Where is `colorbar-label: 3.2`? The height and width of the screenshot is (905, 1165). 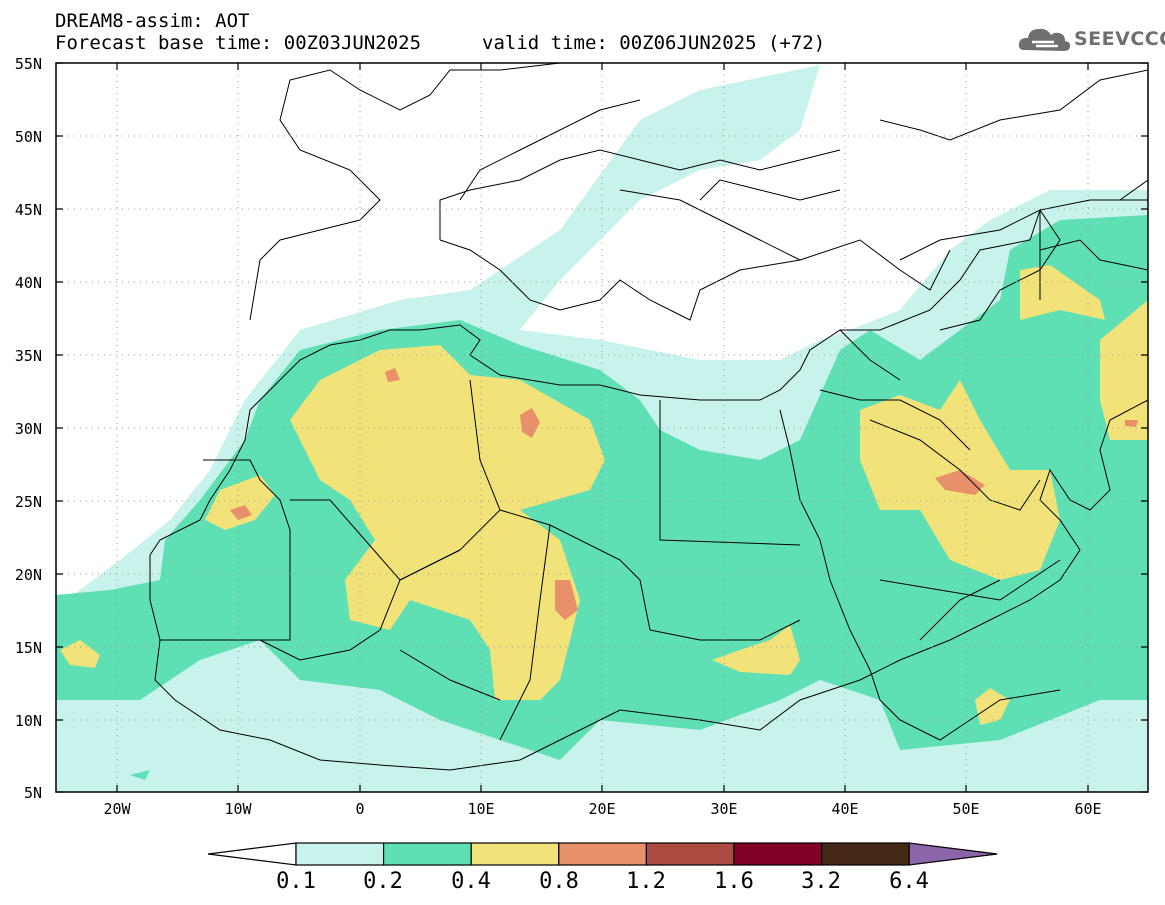 colorbar-label: 3.2 is located at coordinates (821, 881).